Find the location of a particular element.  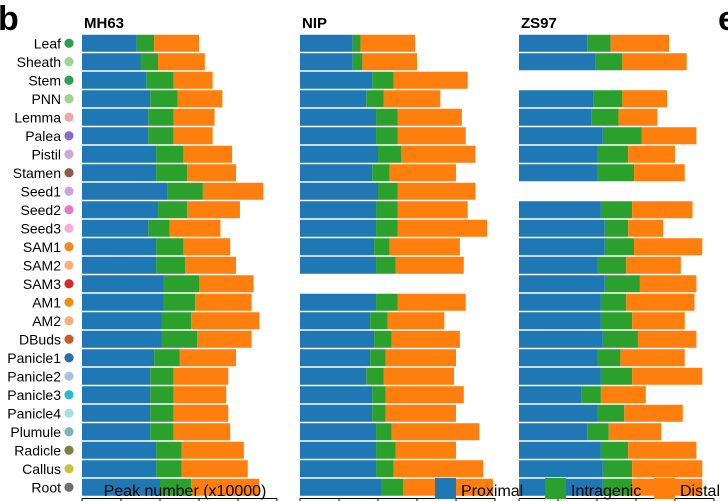

category-label: AM1 is located at coordinates (46, 302).